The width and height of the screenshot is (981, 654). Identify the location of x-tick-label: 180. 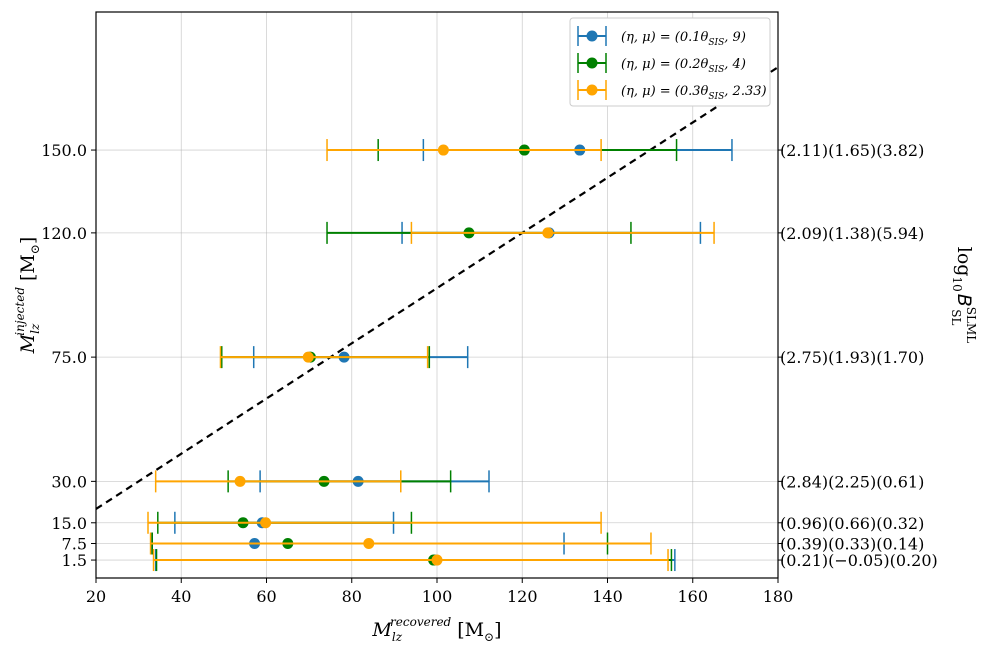
(778, 596).